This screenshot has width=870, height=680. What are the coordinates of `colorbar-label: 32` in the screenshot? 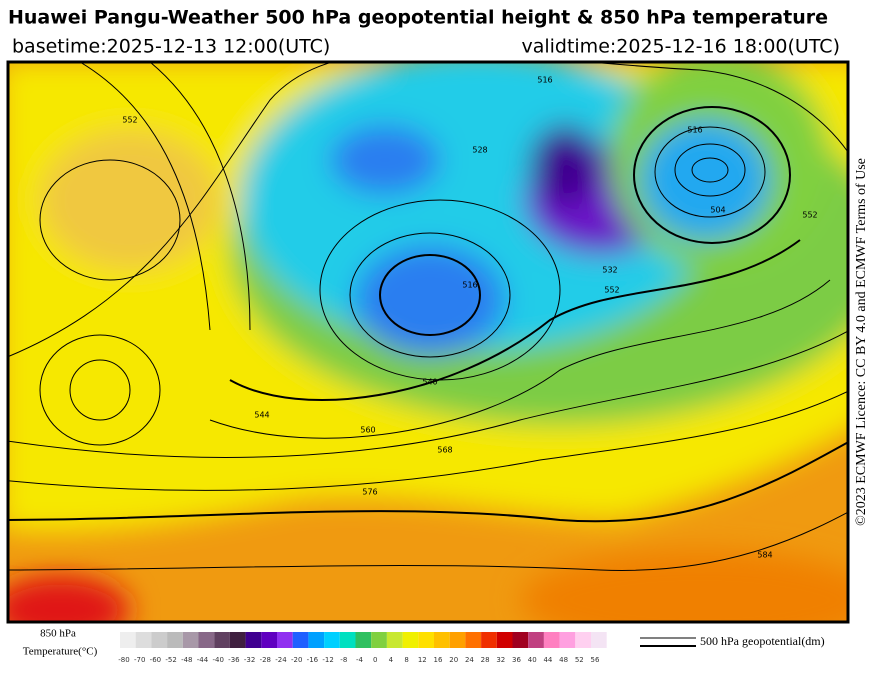 It's located at (500, 660).